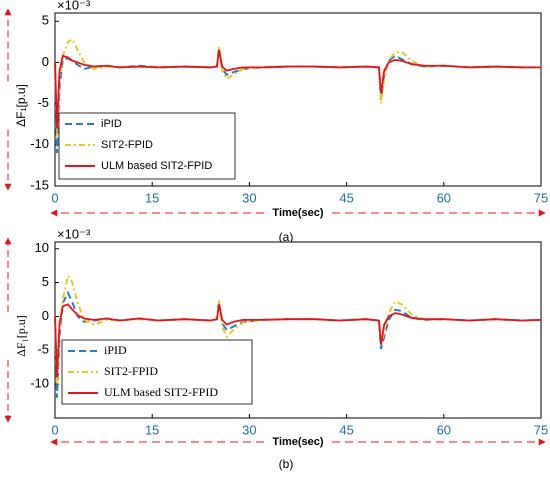 This screenshot has height=481, width=550. Describe the element at coordinates (286, 237) in the screenshot. I see `caption: (a)` at that location.